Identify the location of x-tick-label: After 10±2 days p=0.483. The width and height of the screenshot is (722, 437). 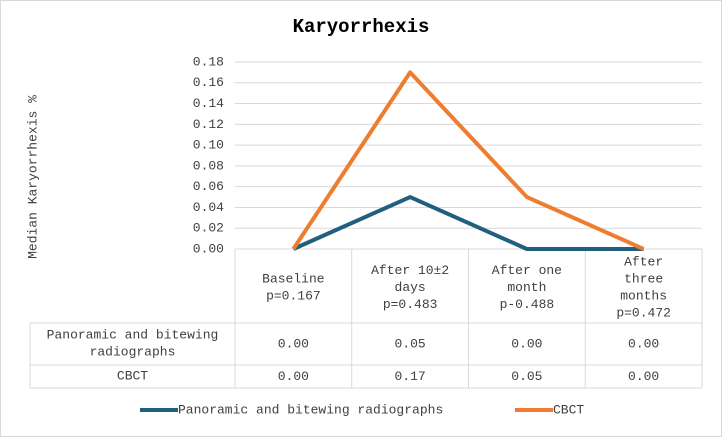
(410, 287).